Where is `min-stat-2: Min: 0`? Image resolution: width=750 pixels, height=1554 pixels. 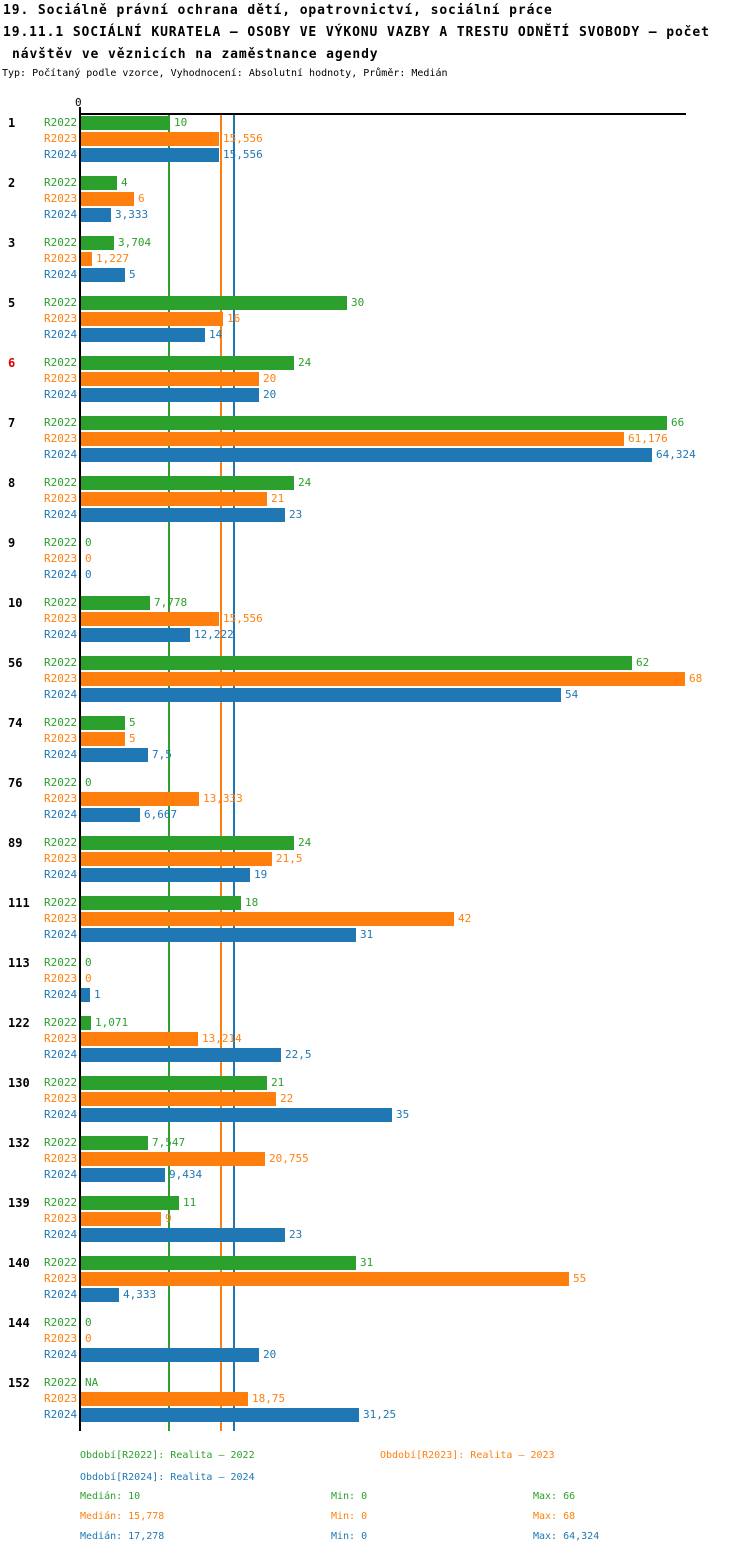
min-stat-2: Min: 0 is located at coordinates (349, 1536).